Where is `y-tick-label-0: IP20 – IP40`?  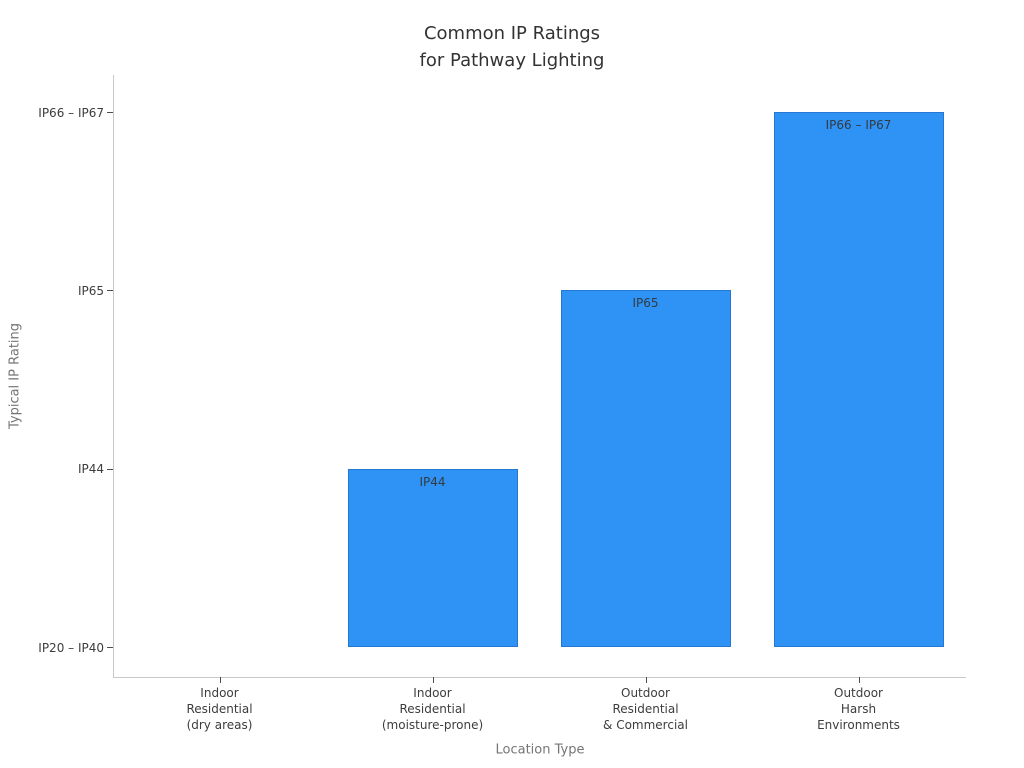 y-tick-label-0: IP20 – IP40 is located at coordinates (71, 647).